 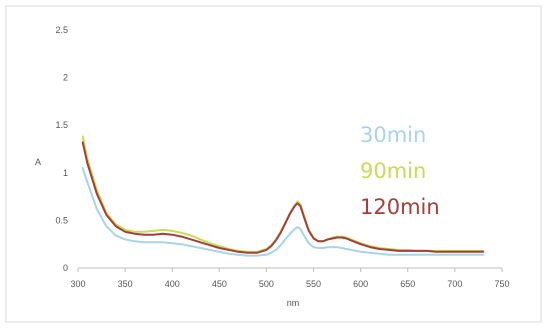 I want to click on y-tick-label: 0, so click(x=65, y=268).